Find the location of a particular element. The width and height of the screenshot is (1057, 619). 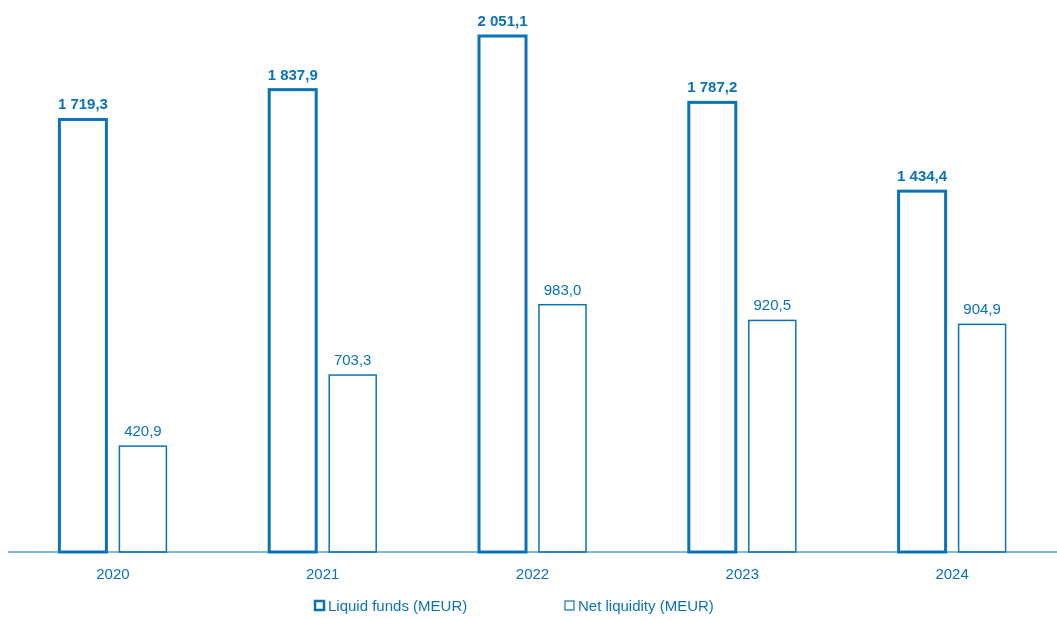

legend-label: Net liquidity (MEUR) is located at coordinates (646, 605).